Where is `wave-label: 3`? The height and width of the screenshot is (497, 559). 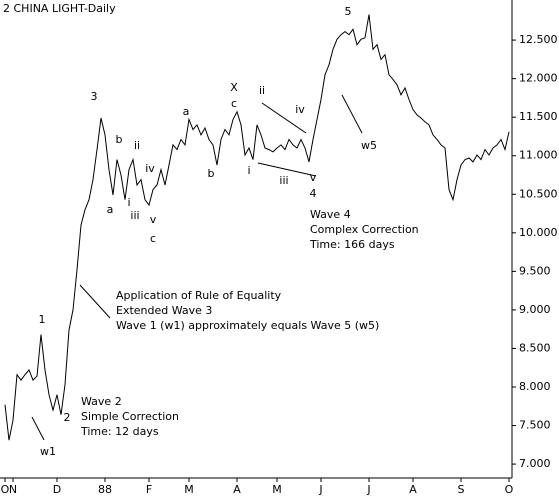 wave-label: 3 is located at coordinates (94, 96).